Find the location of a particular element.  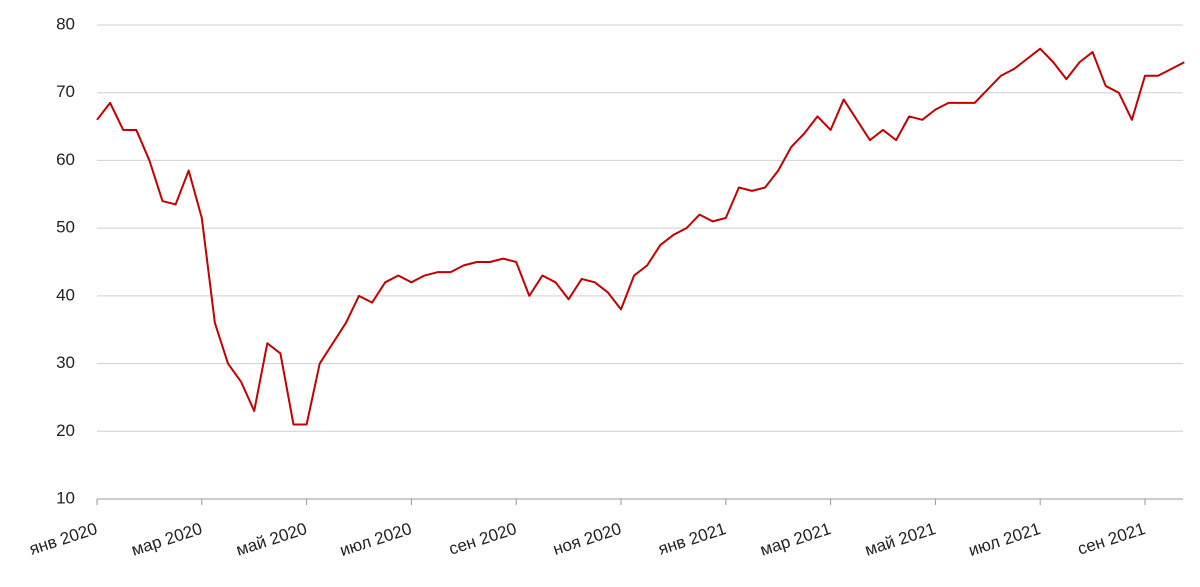

x-tick-label: ноя 2020 is located at coordinates (587, 539).